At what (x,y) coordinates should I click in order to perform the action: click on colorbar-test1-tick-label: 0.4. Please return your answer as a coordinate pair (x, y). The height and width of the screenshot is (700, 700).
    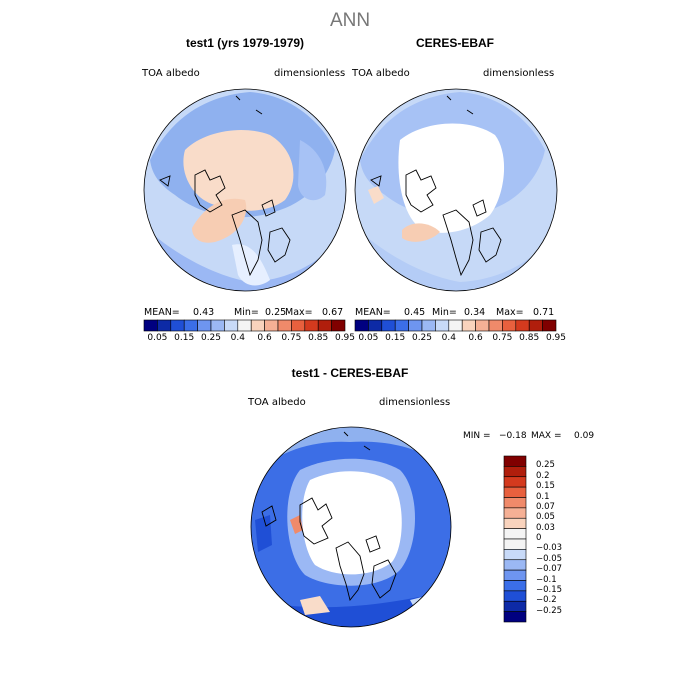
    Looking at the image, I should click on (237, 338).